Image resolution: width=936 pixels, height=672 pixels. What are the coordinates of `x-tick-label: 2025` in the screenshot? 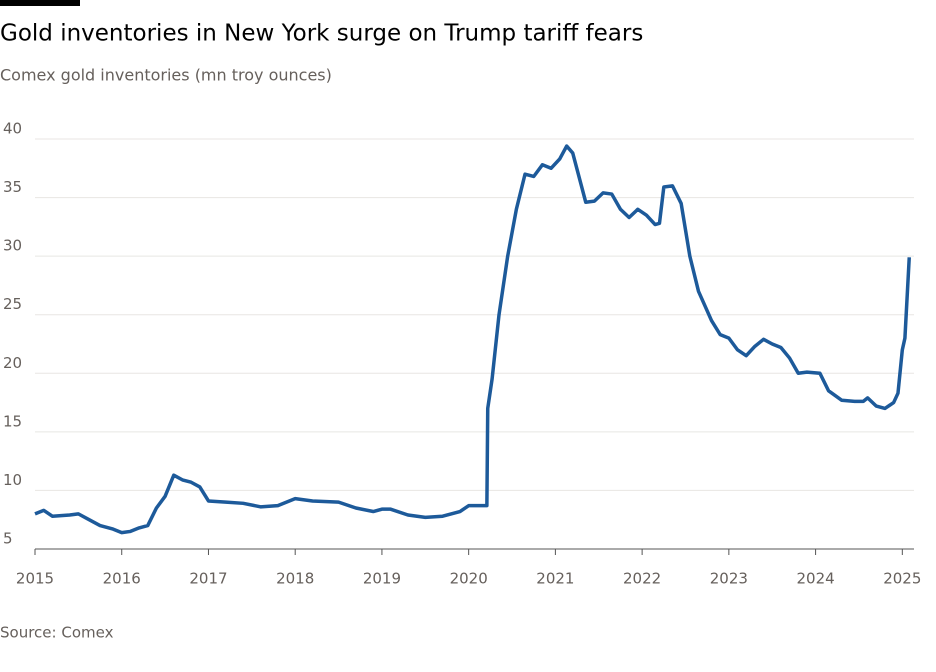 It's located at (902, 579).